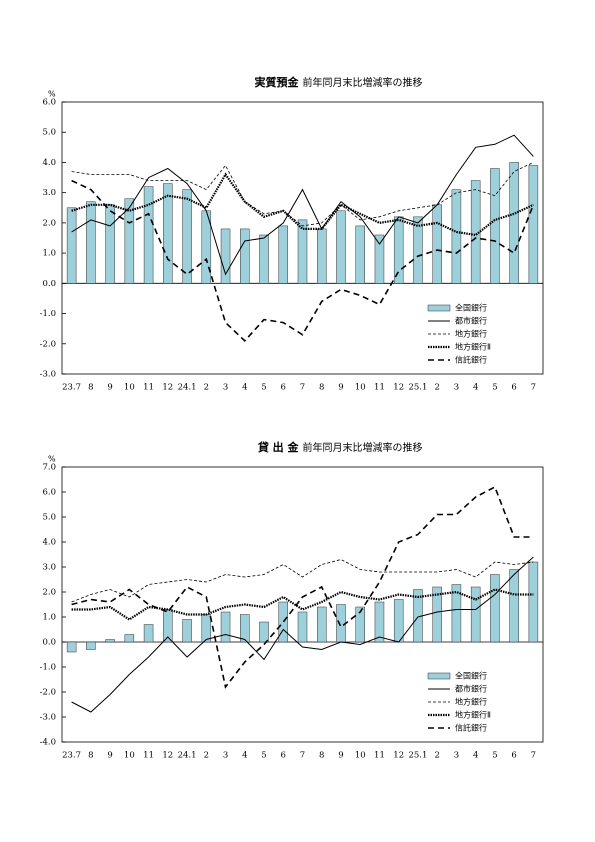 This screenshot has width=595, height=842. Describe the element at coordinates (48, 344) in the screenshot. I see `y-tick-label: -2.0` at that location.